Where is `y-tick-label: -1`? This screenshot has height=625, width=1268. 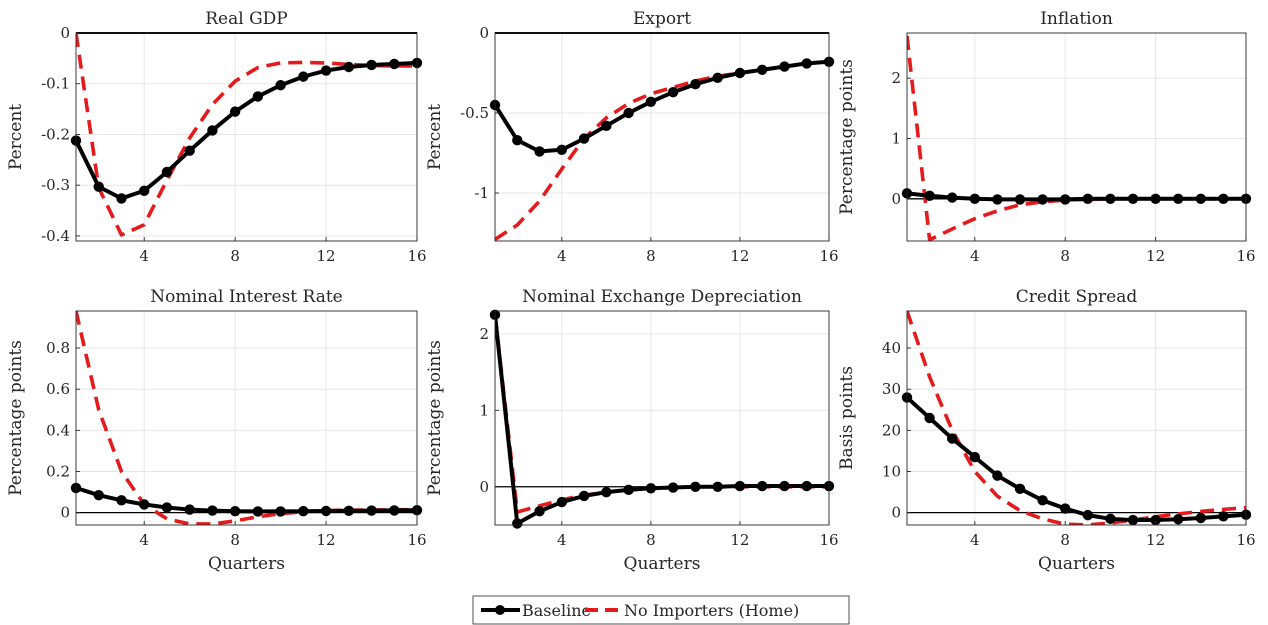 y-tick-label: -1 is located at coordinates (481, 193).